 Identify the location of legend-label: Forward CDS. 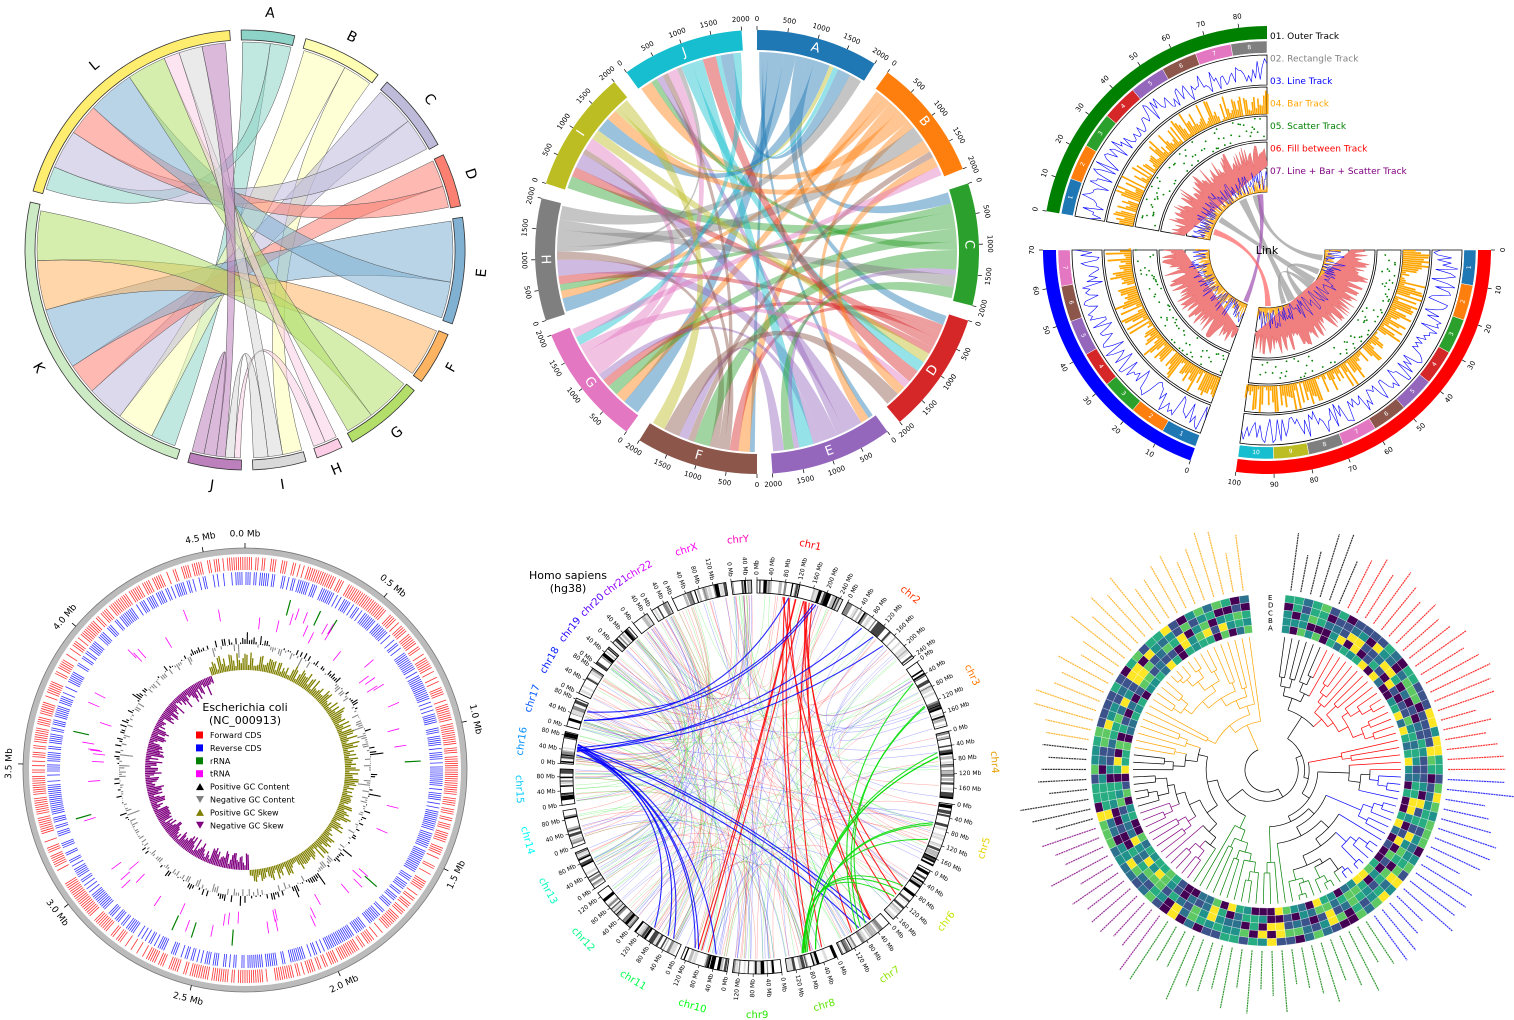
(236, 735).